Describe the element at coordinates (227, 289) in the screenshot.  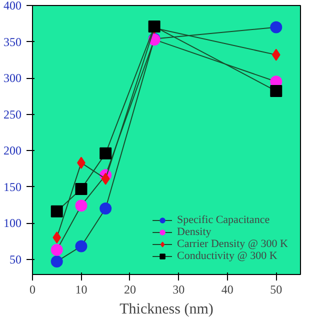
I see `x-tick-label: 40` at that location.